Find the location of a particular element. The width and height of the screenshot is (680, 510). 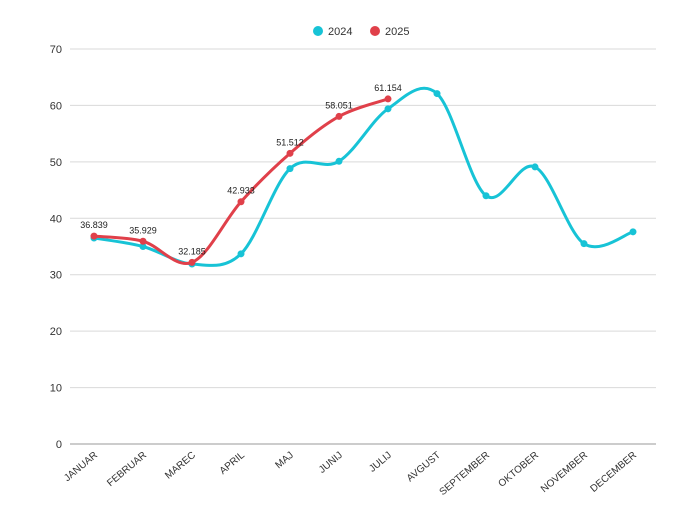

data-label: 35.929 is located at coordinates (143, 230).